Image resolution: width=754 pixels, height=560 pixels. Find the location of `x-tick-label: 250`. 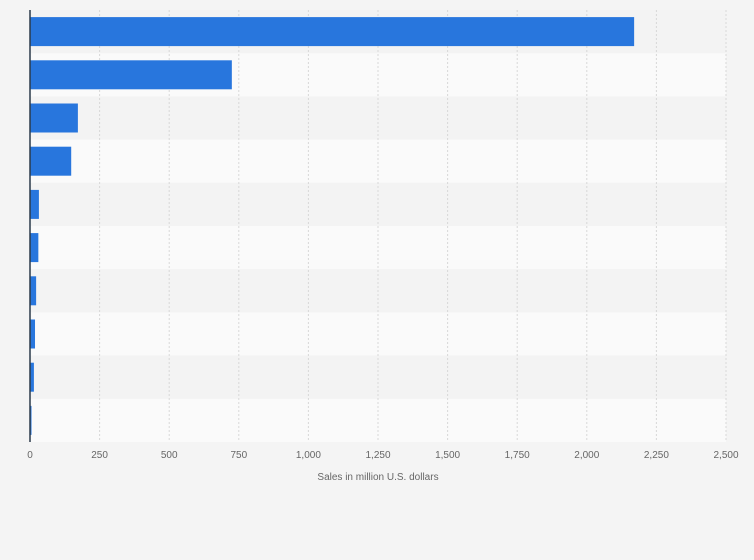

x-tick-label: 250 is located at coordinates (99, 455).